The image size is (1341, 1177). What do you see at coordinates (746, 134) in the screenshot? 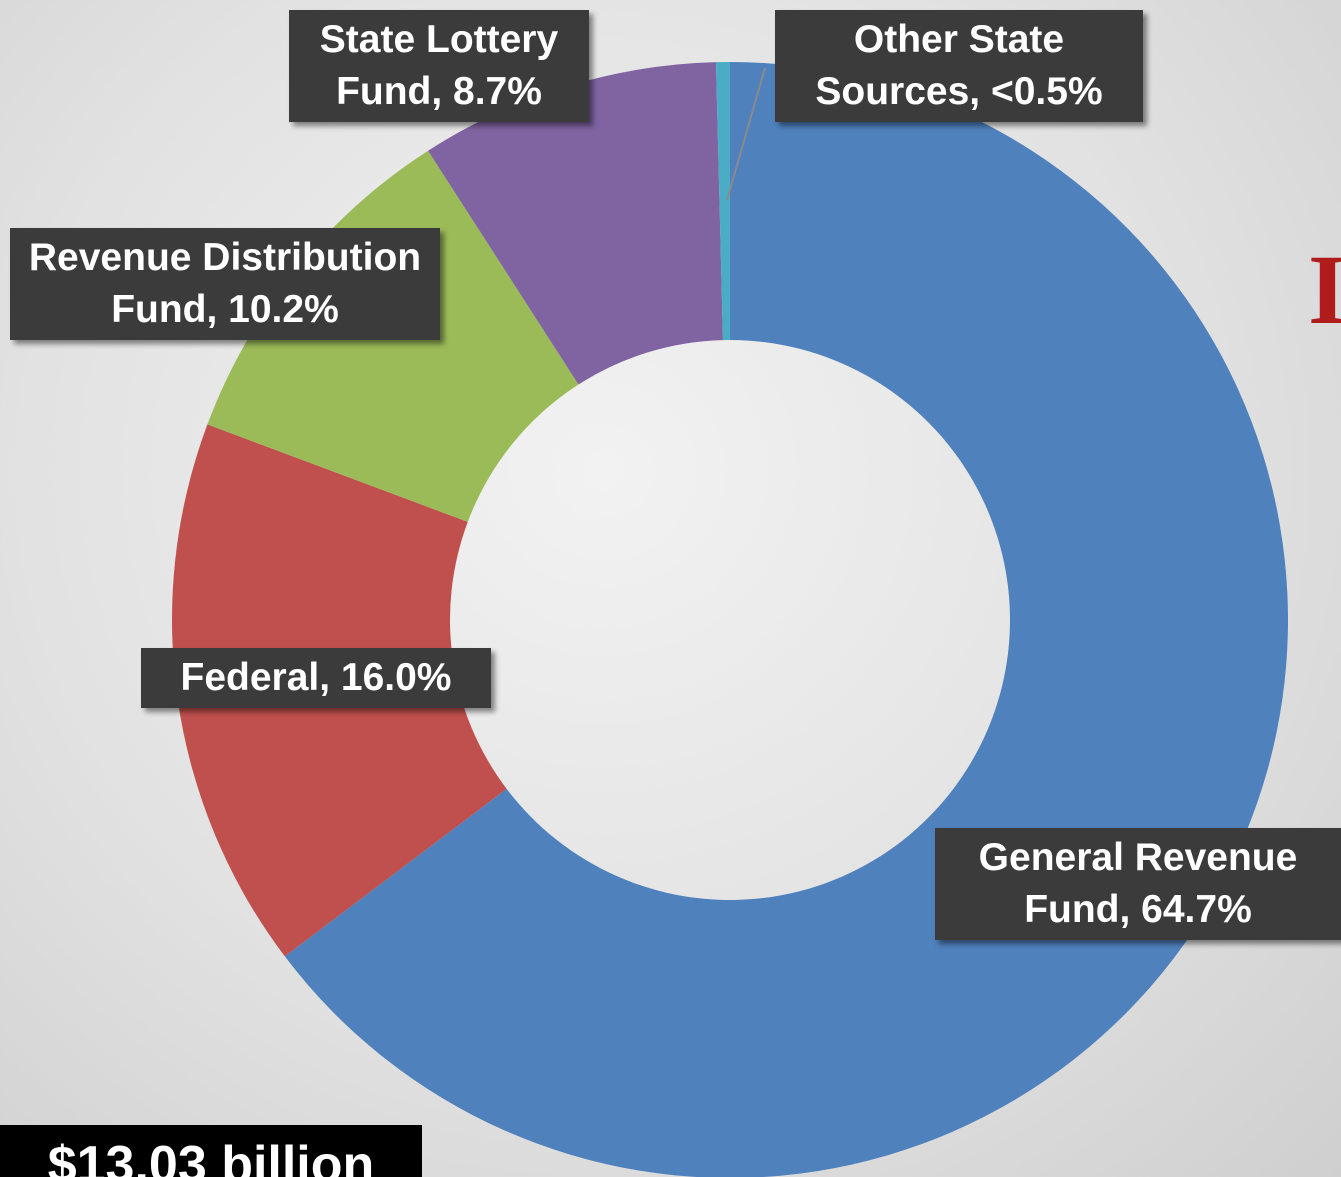
I see `leader-line` at bounding box center [746, 134].